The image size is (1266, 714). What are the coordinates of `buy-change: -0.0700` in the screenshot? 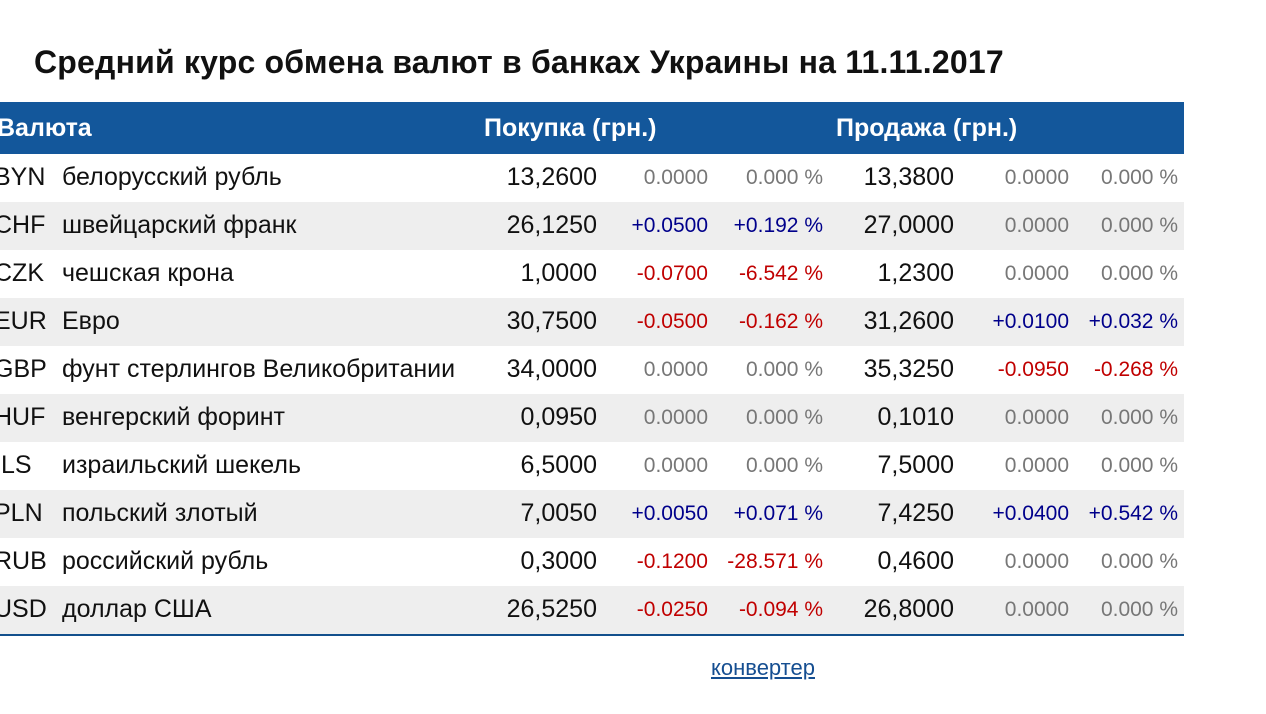 It's located at (672, 273).